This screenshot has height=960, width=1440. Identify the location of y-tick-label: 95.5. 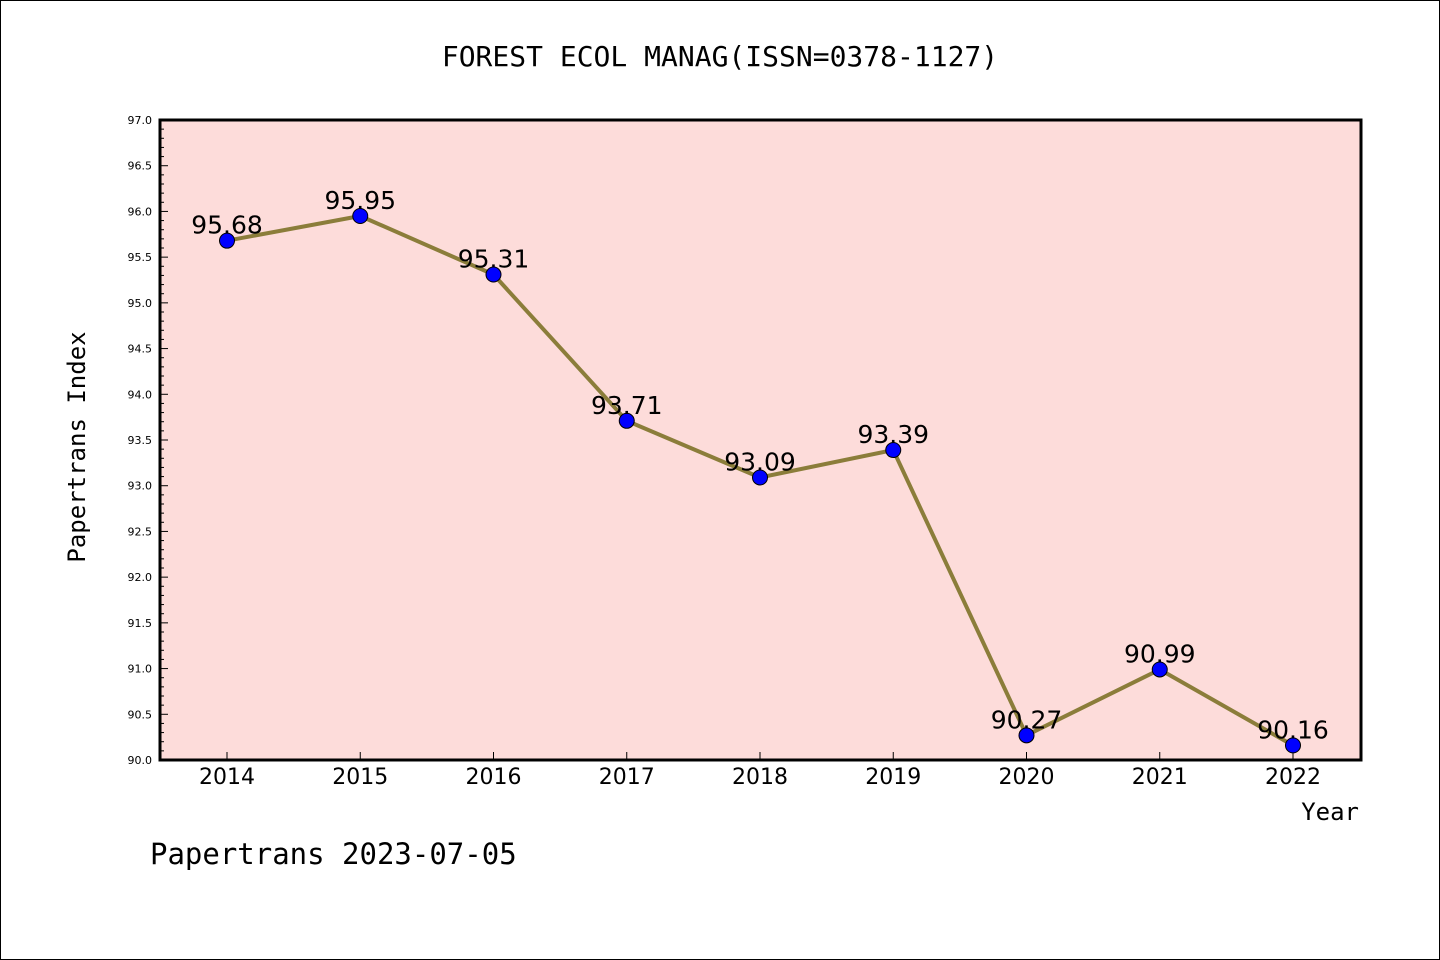
(140, 257).